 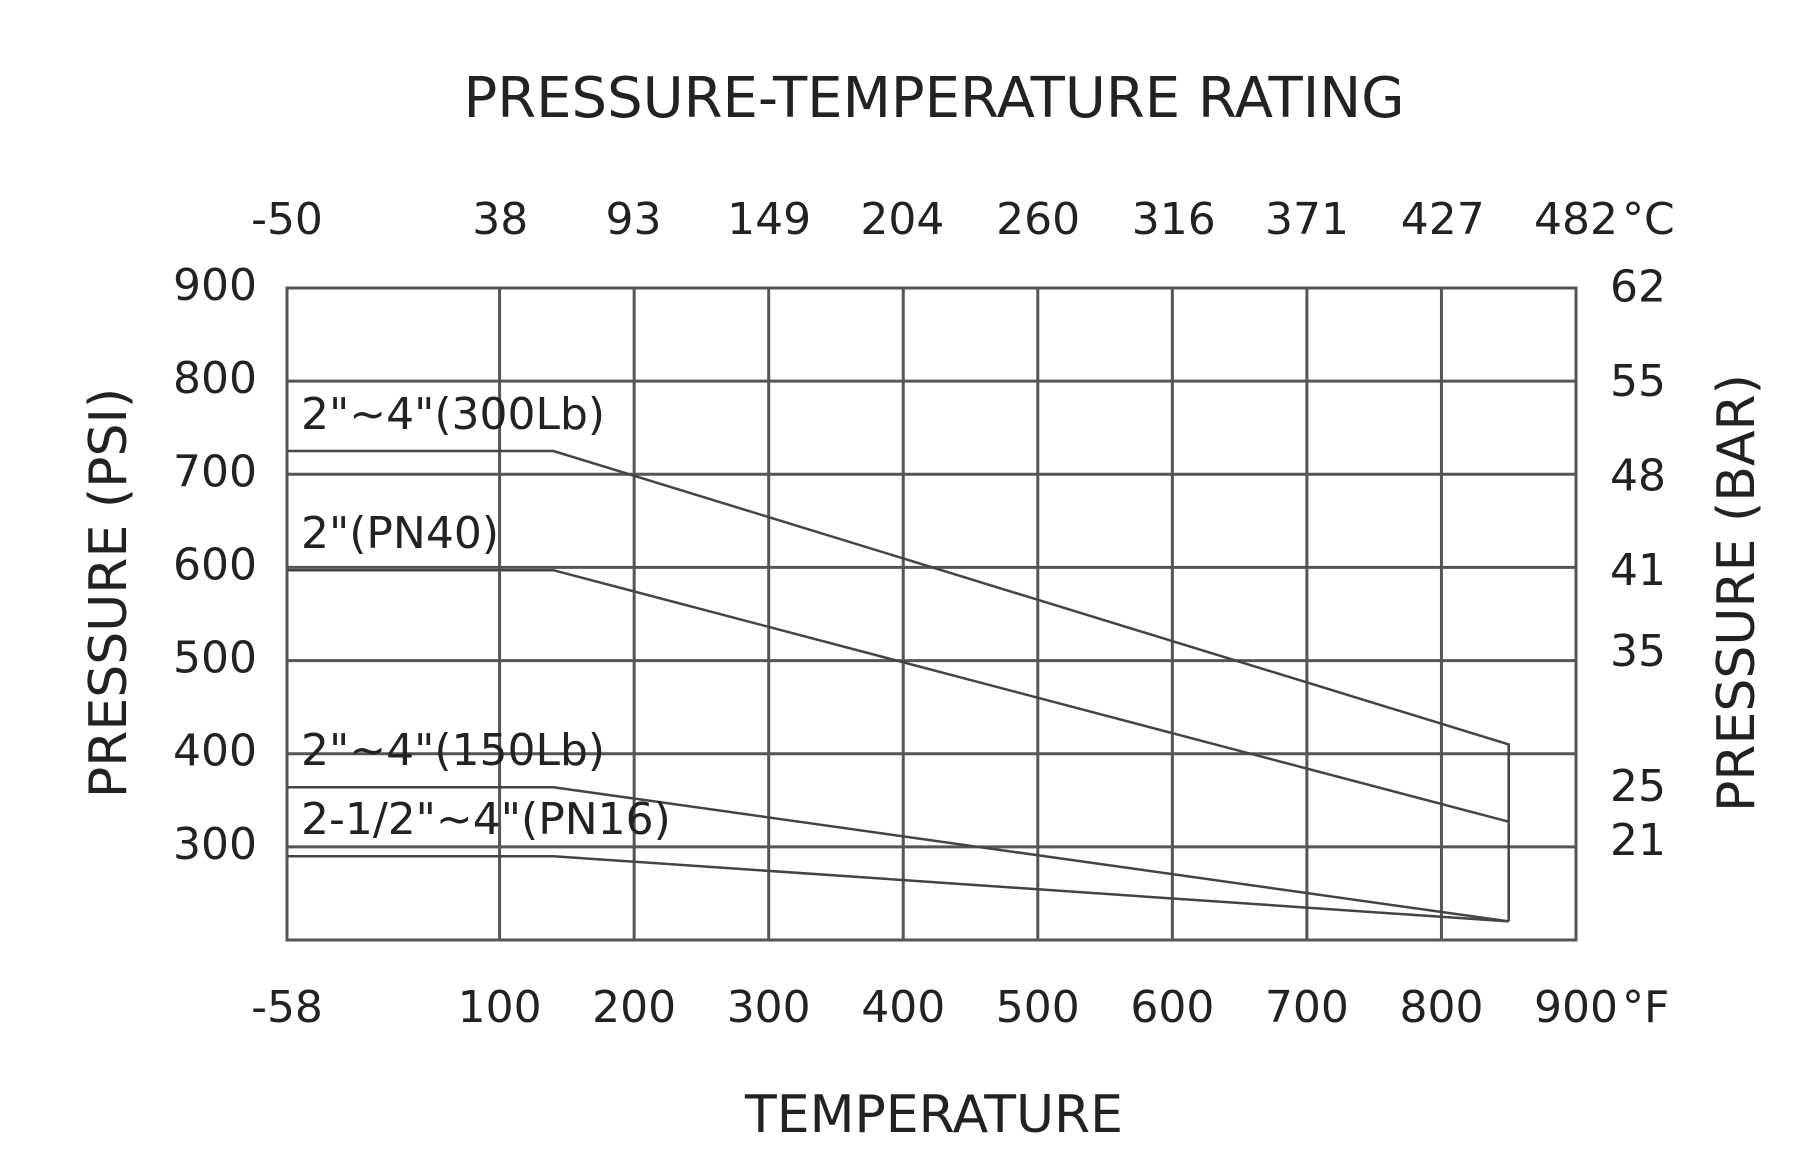 What do you see at coordinates (933, 1115) in the screenshot?
I see `x-axis-title: TEMPERATURE` at bounding box center [933, 1115].